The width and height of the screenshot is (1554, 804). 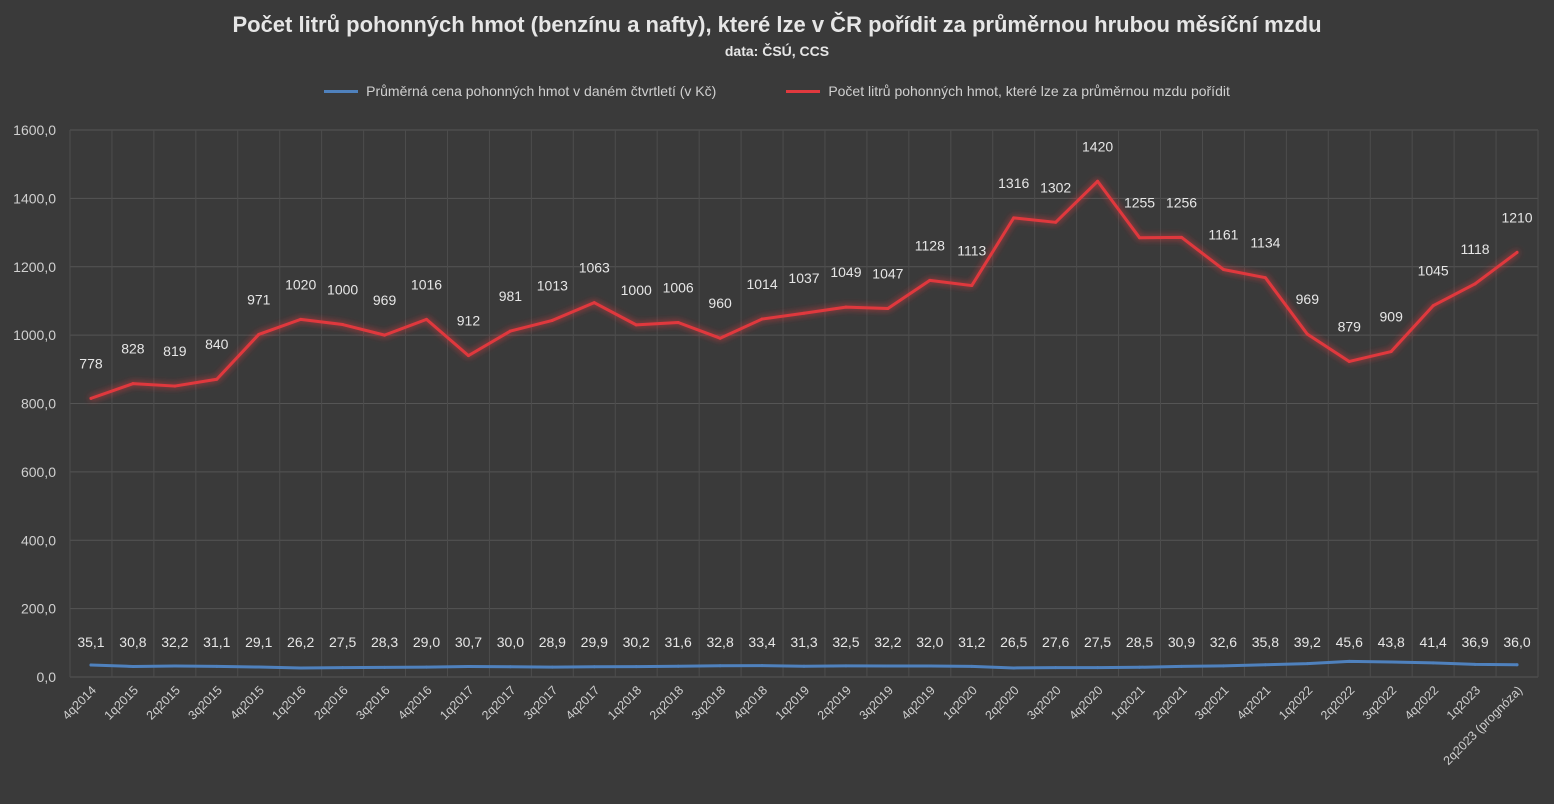 I want to click on x-tick-label: 2q2018, so click(x=666, y=702).